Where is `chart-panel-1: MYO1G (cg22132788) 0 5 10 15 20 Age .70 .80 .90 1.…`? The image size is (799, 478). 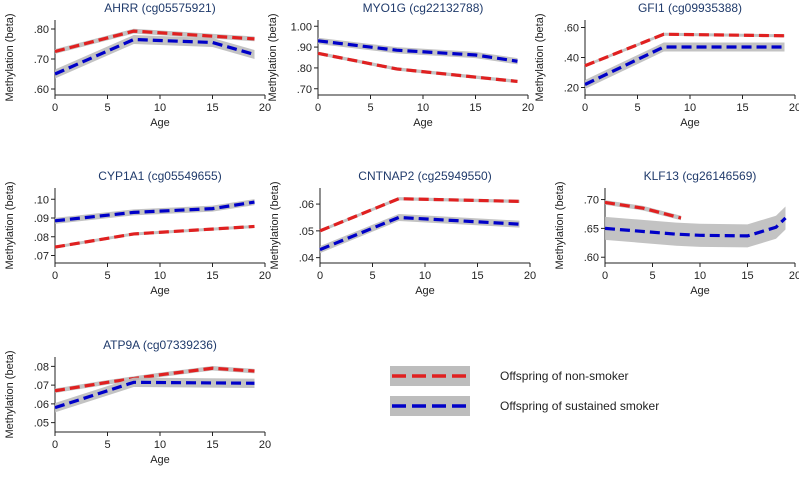 chart-panel-1: MYO1G (cg22132788) 0 5 10 15 20 Age .70 .80 .90 1.… is located at coordinates (400, 65).